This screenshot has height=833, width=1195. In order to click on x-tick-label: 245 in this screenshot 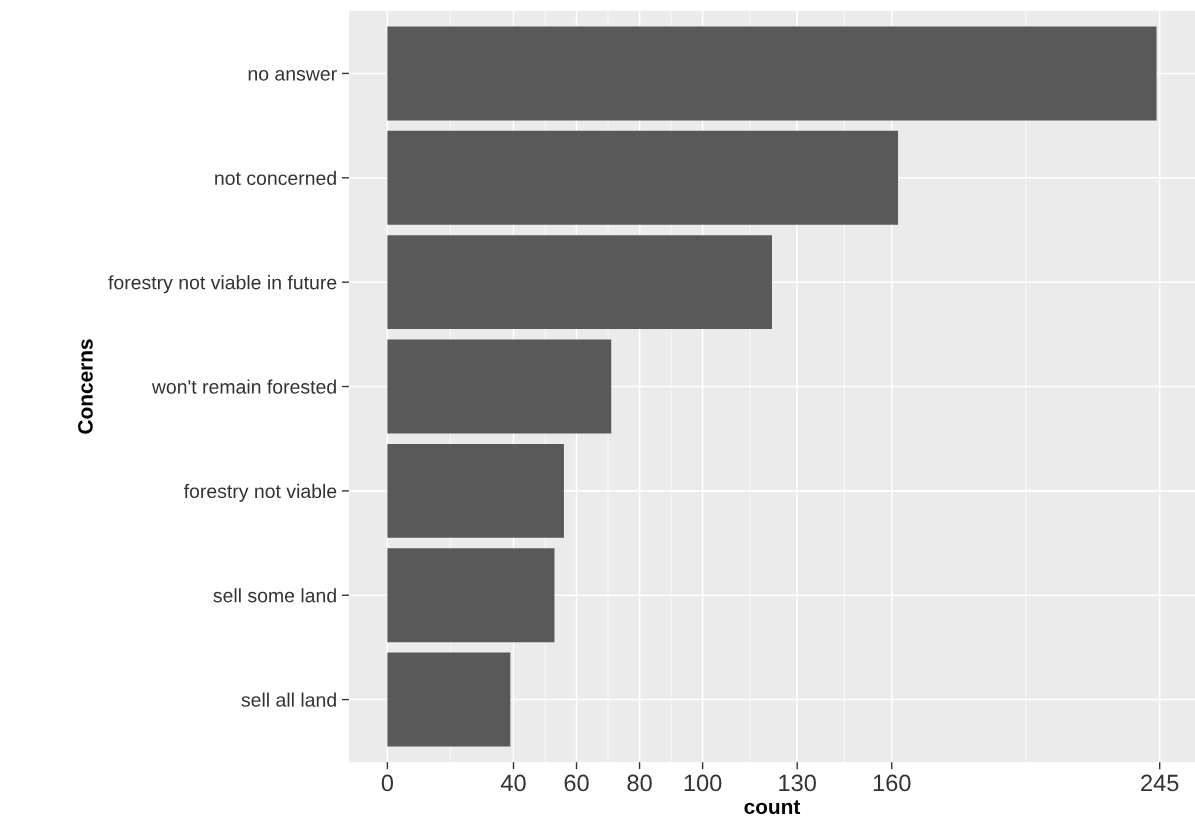, I will do `click(1160, 783)`.